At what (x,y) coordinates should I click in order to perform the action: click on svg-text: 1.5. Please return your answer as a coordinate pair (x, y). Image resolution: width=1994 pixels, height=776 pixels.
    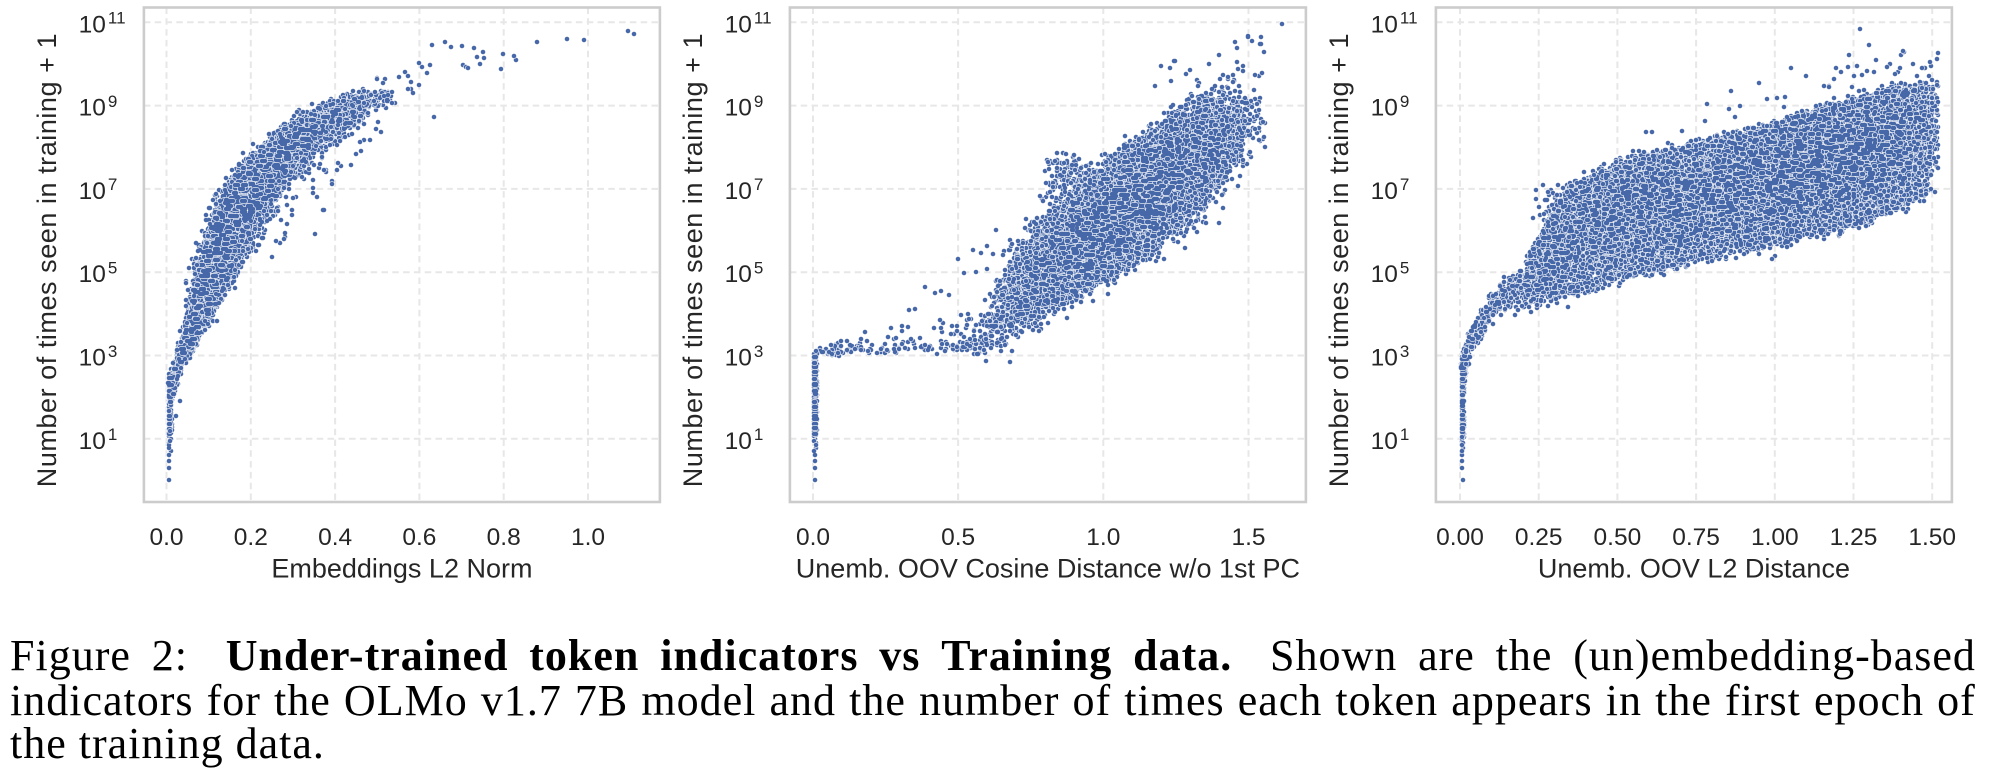
    Looking at the image, I should click on (1248, 537).